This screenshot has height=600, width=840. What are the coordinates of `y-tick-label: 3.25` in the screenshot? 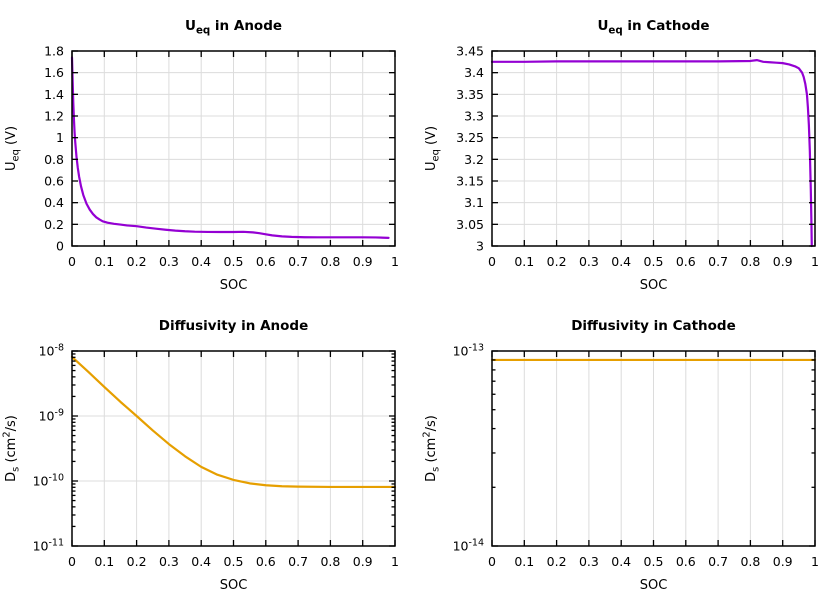 It's located at (470, 137).